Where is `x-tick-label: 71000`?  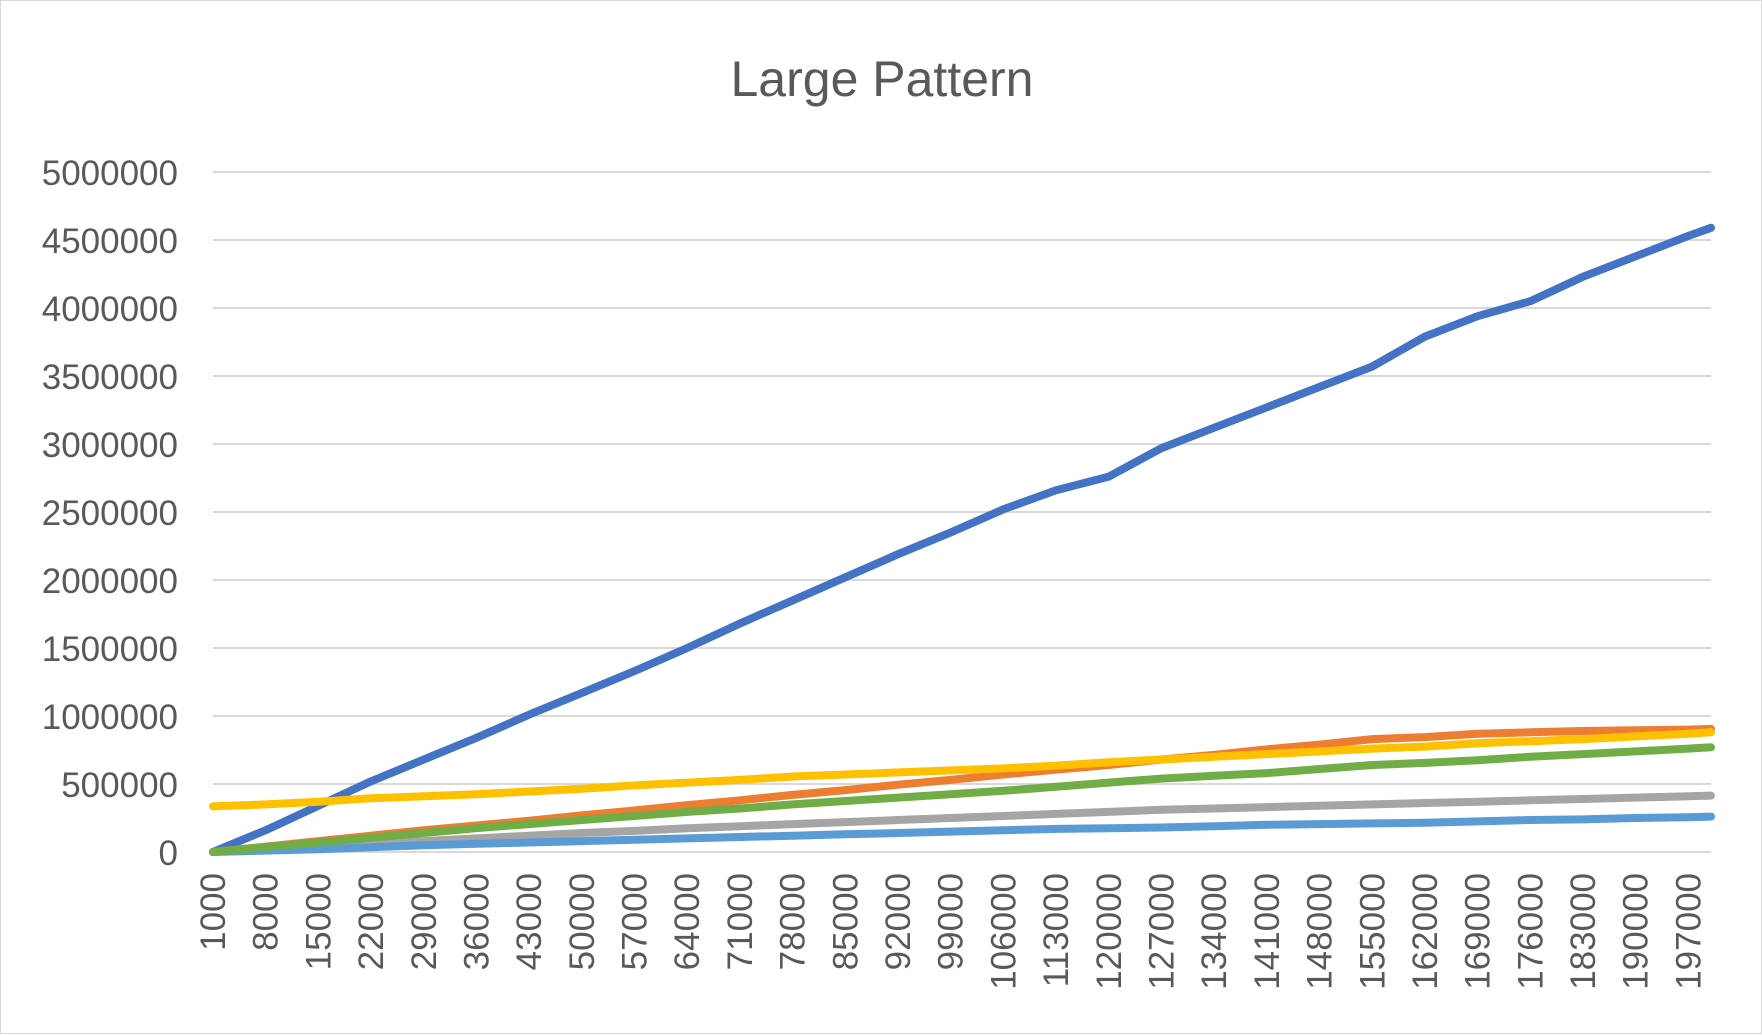
x-tick-label: 71000 is located at coordinates (740, 921).